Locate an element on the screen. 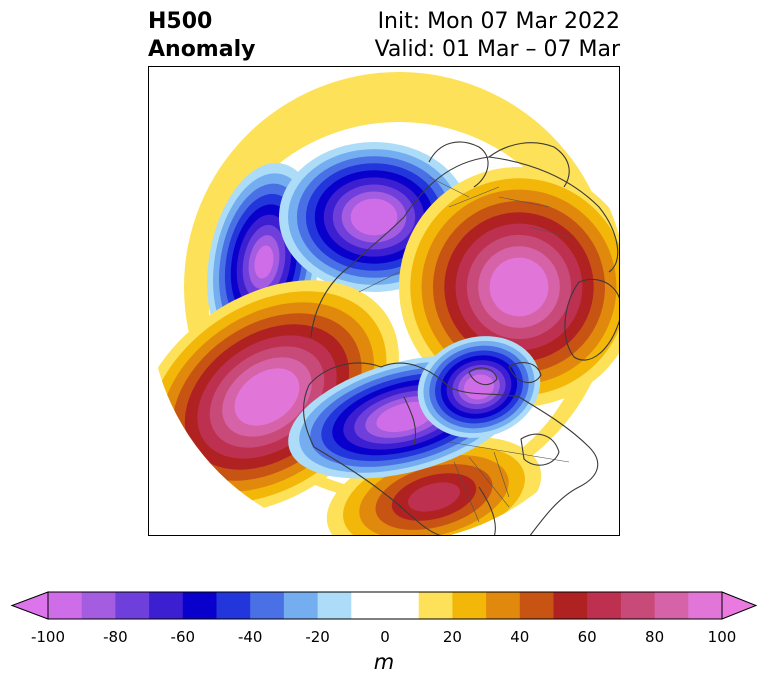 The height and width of the screenshot is (686, 768). title-line-1: H500 is located at coordinates (180, 21).